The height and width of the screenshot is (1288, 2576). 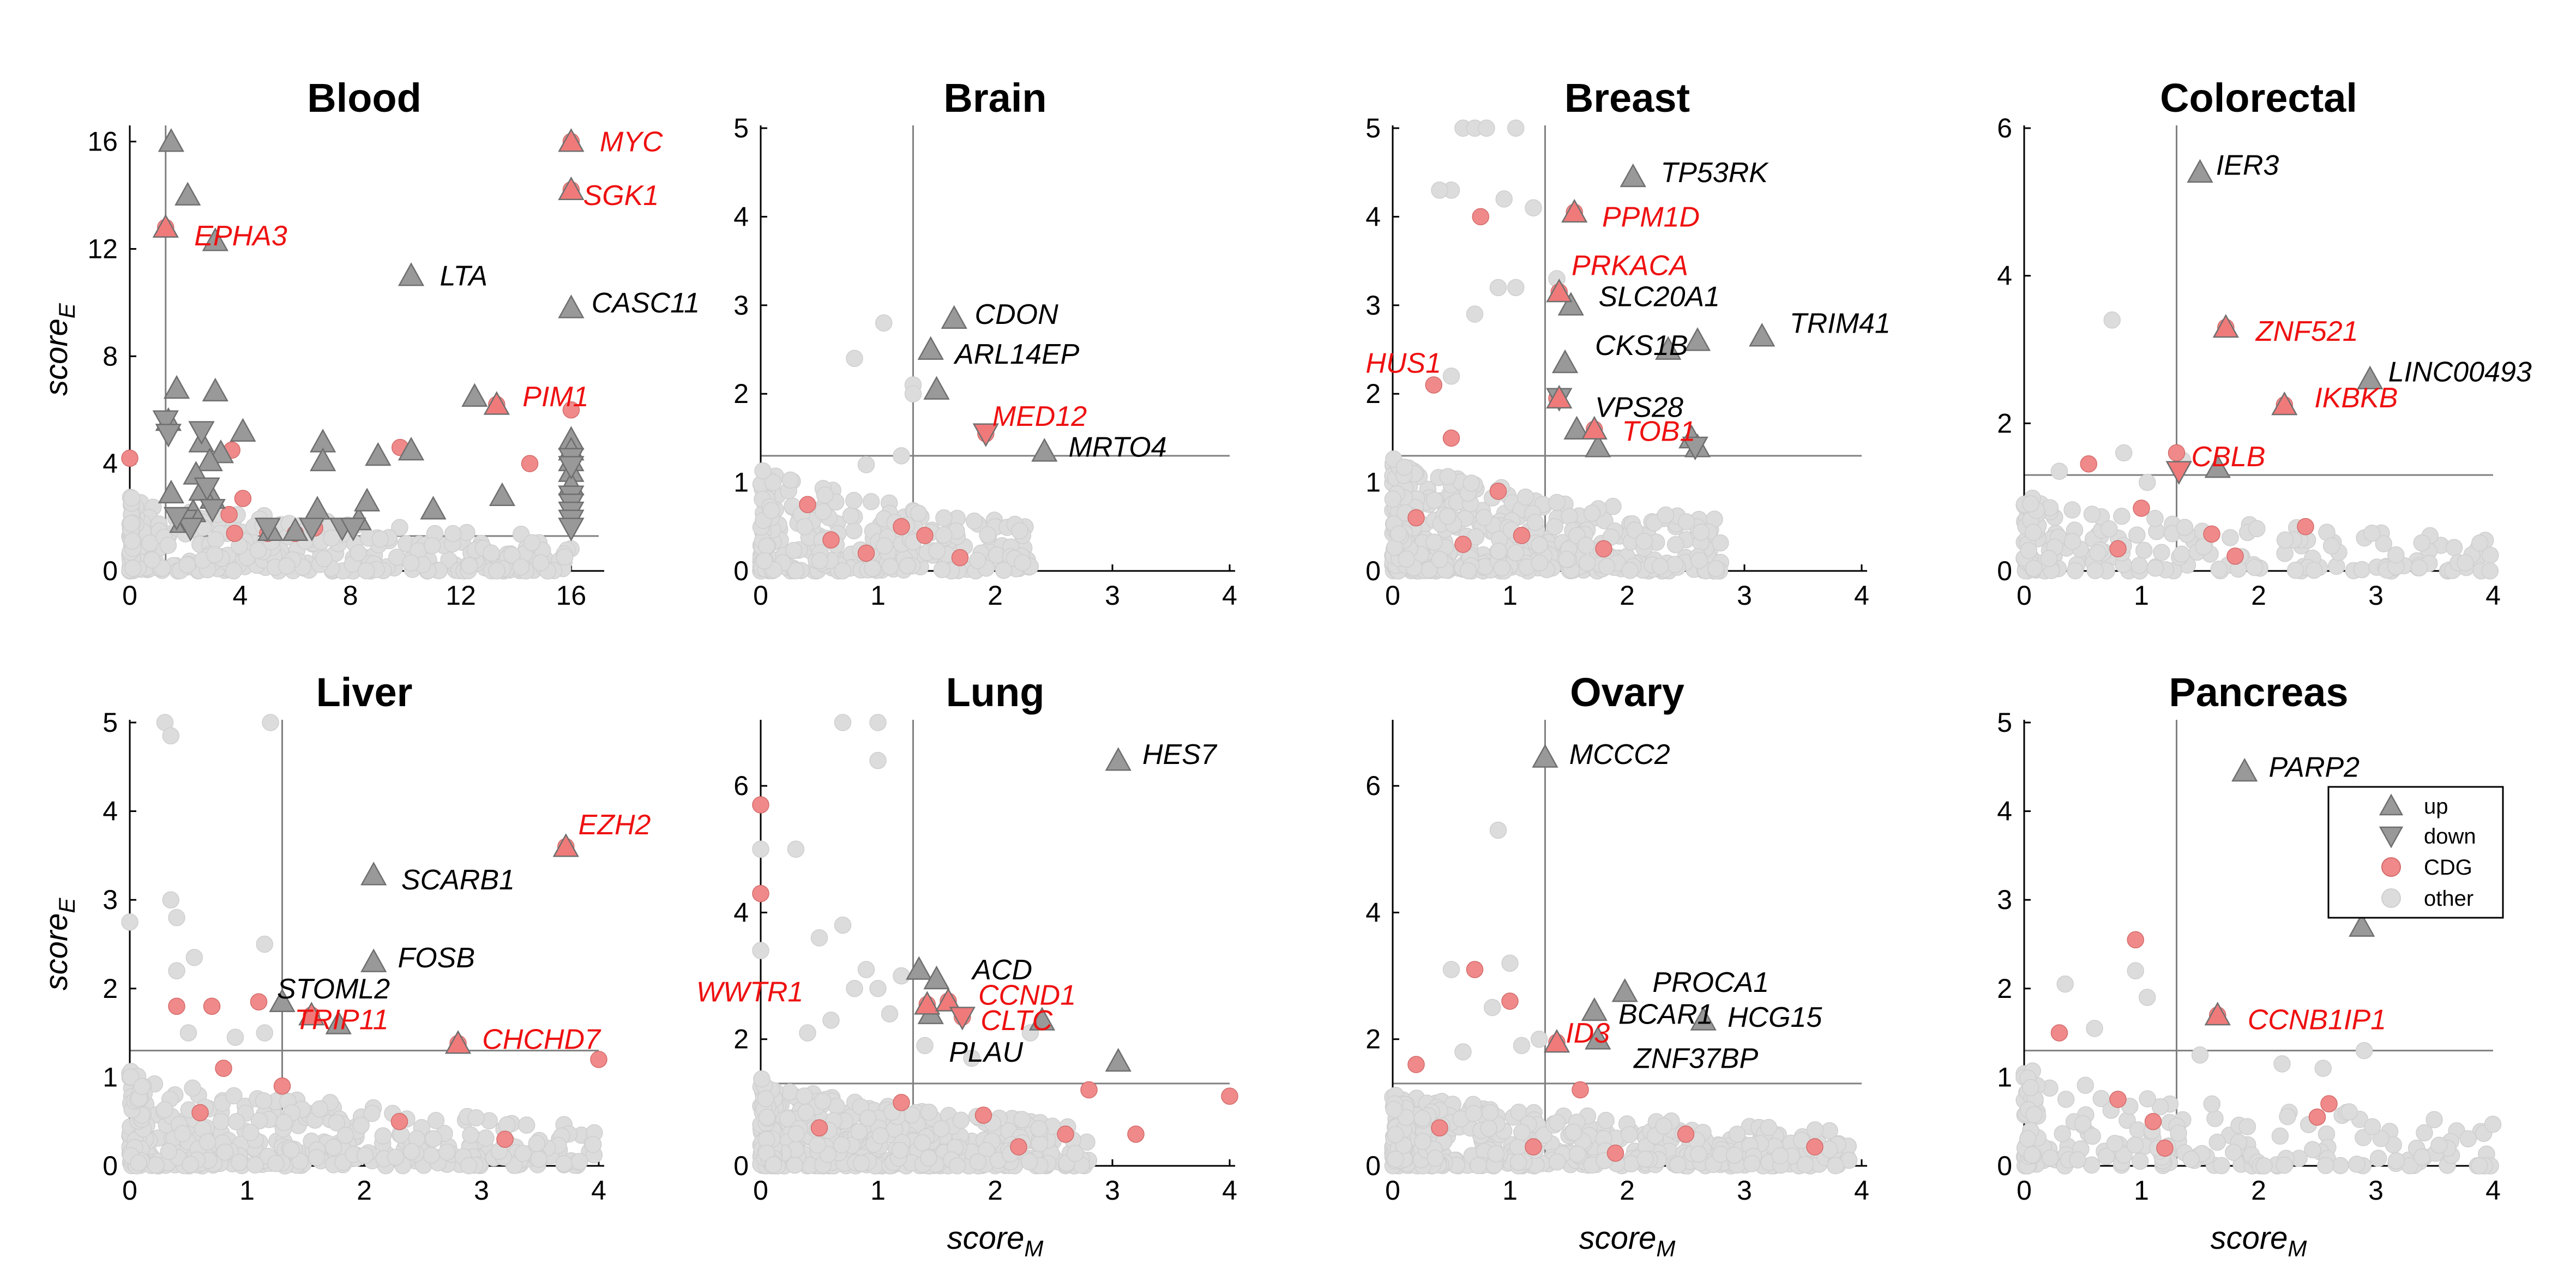 I want to click on x-tick-label: 2, so click(x=2258, y=595).